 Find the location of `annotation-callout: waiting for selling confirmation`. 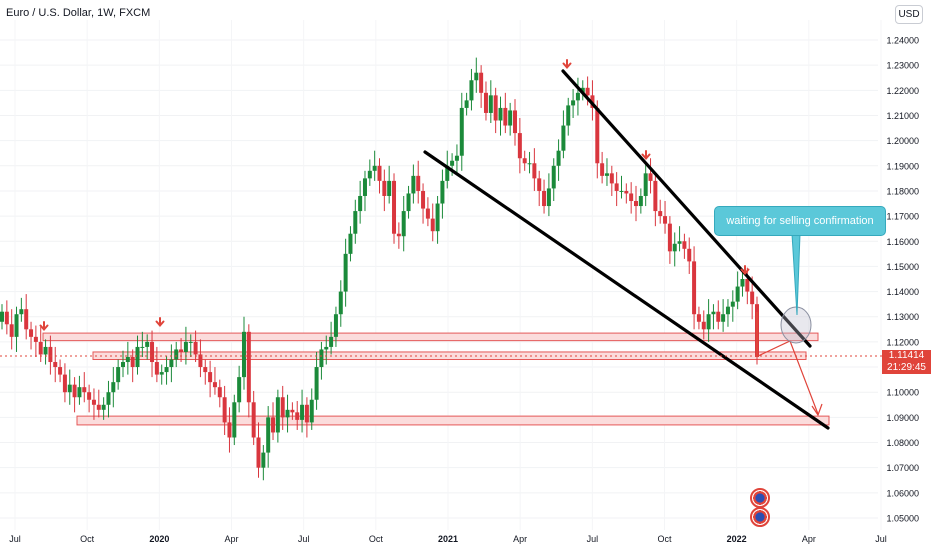

annotation-callout: waiting for selling confirmation is located at coordinates (800, 221).